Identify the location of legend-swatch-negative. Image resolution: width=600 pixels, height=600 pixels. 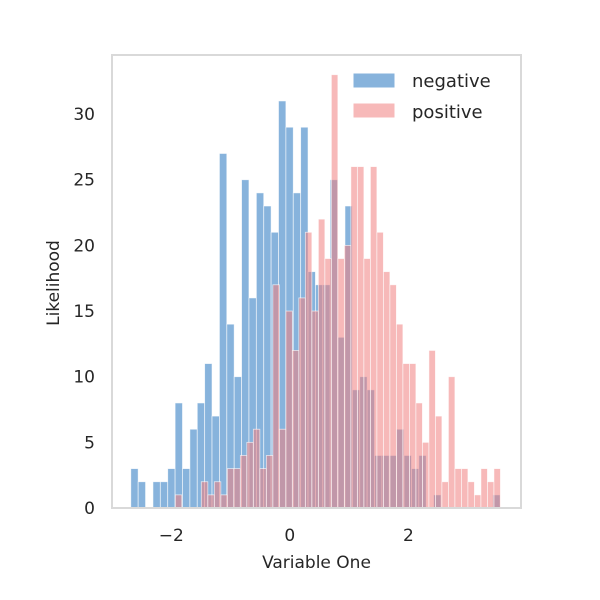
(374, 80).